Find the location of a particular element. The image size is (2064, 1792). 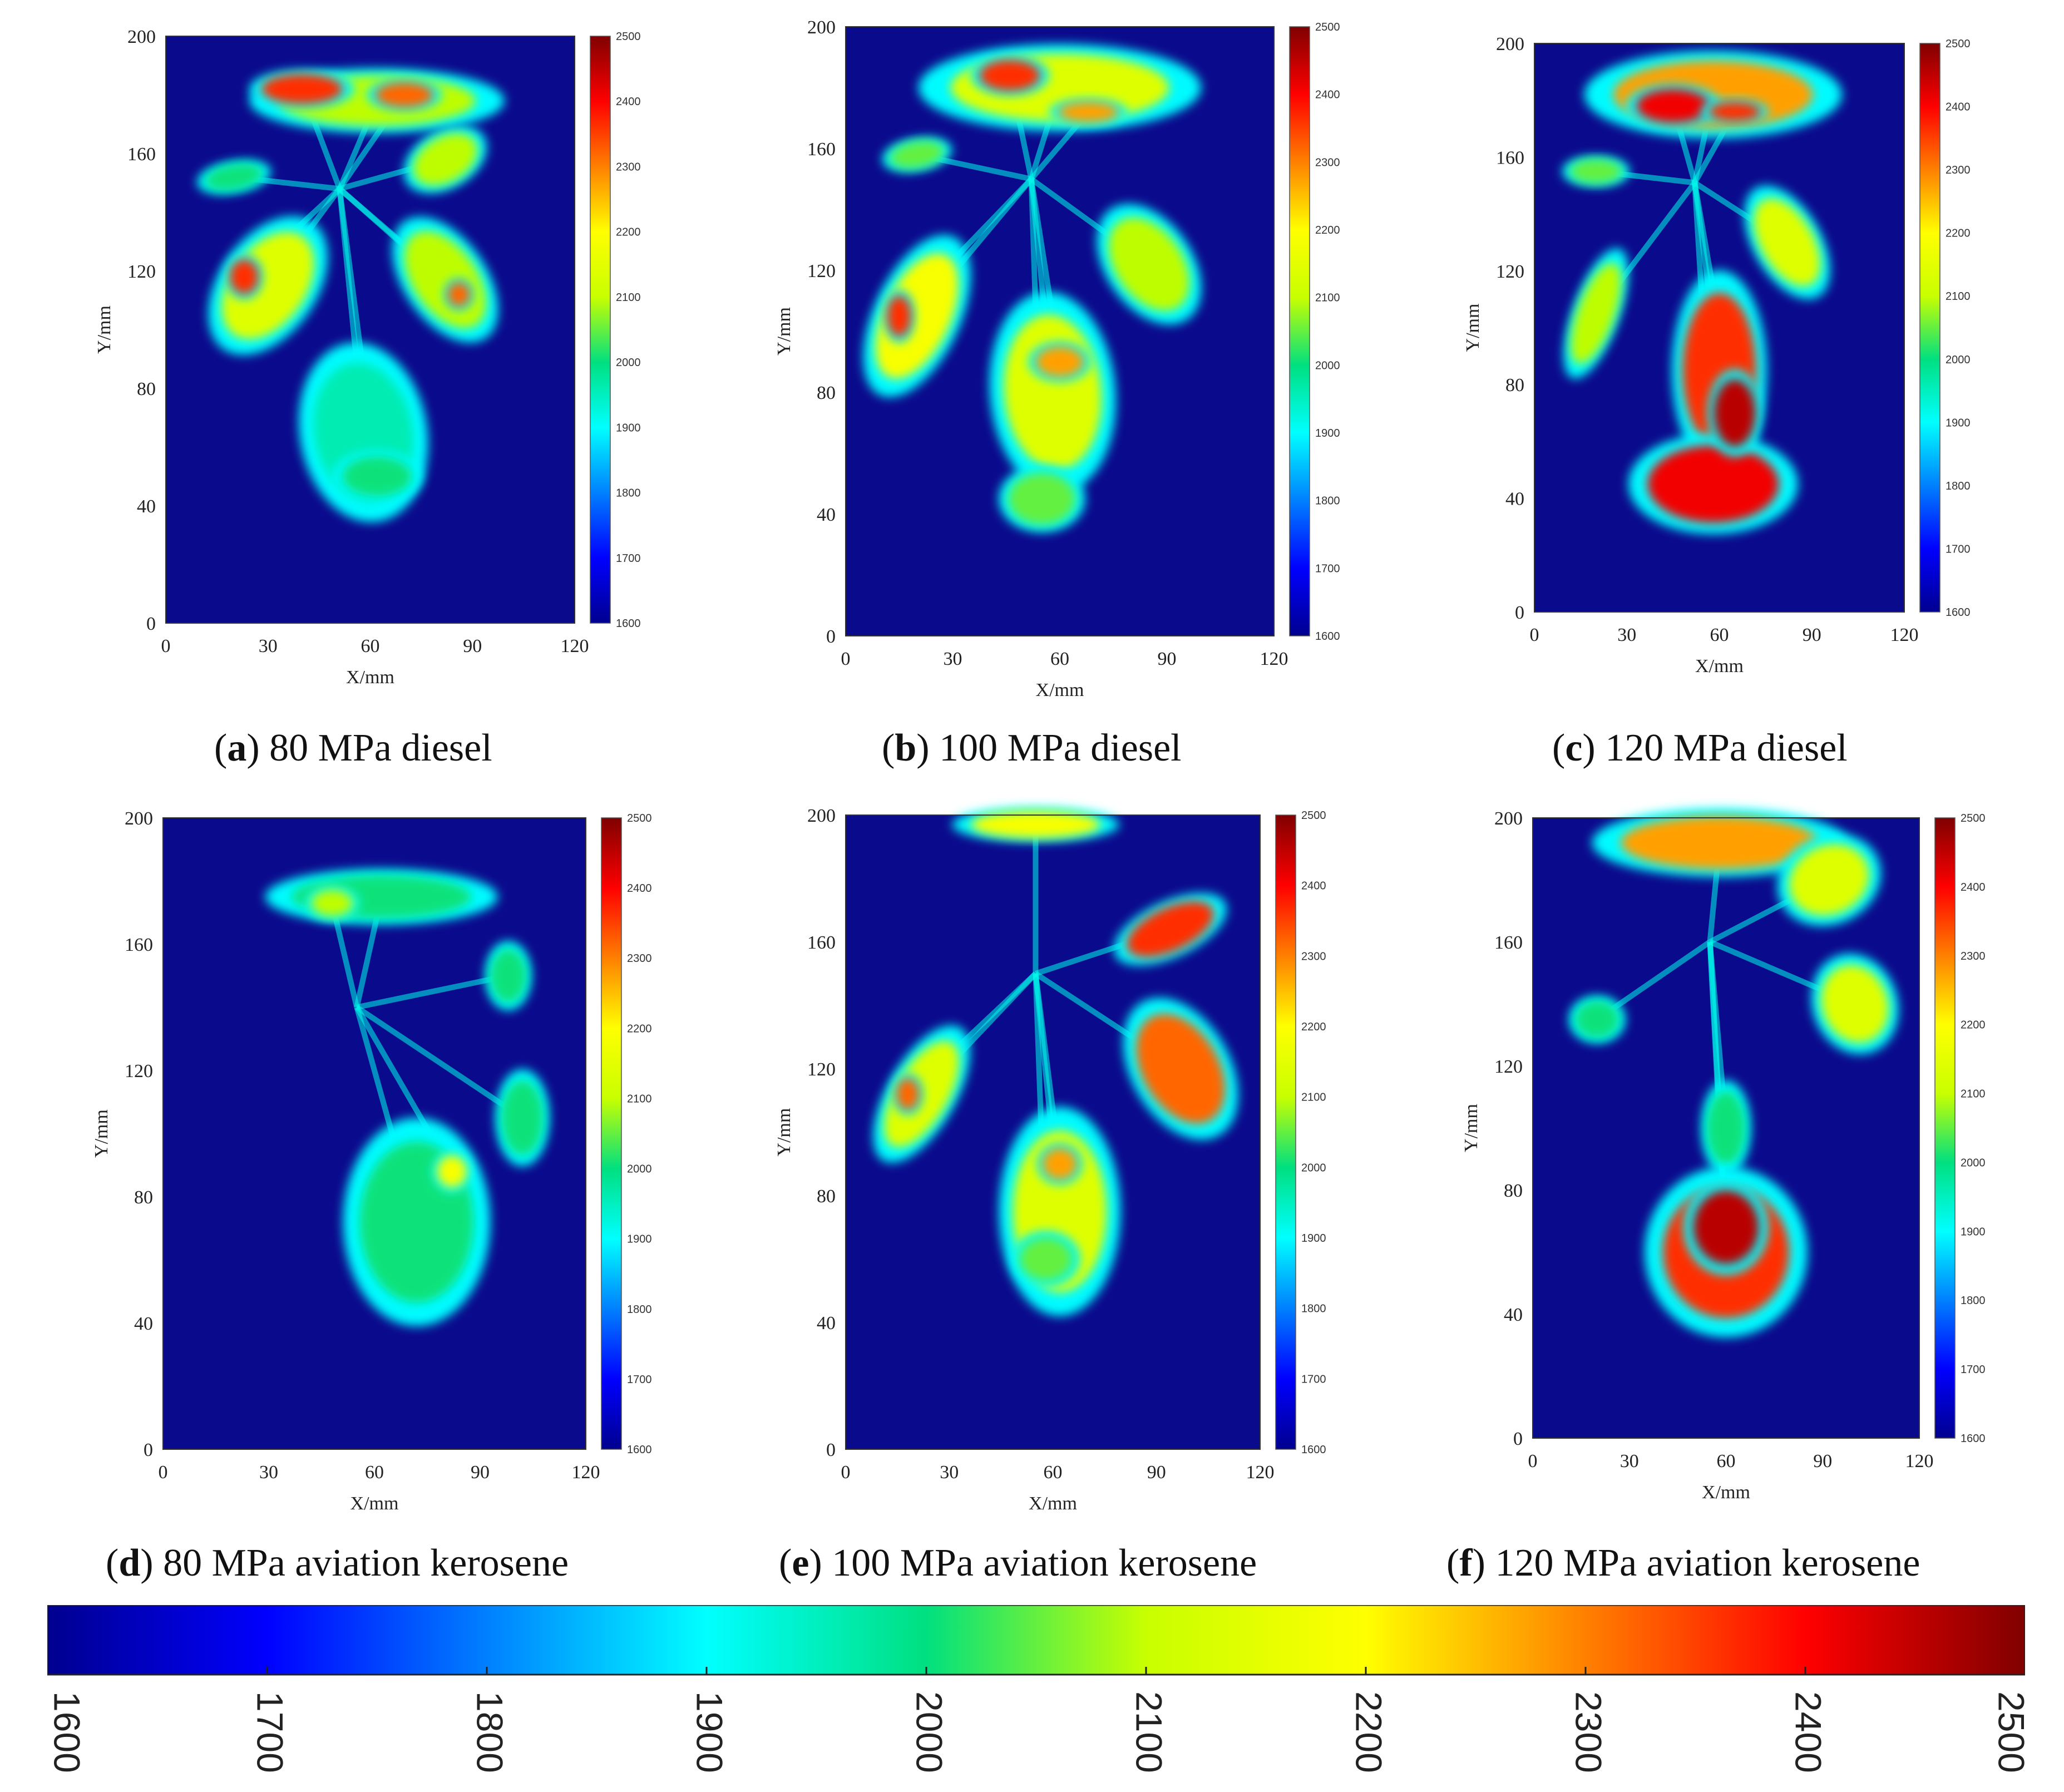

y-tick-label: 200 is located at coordinates (139, 818).